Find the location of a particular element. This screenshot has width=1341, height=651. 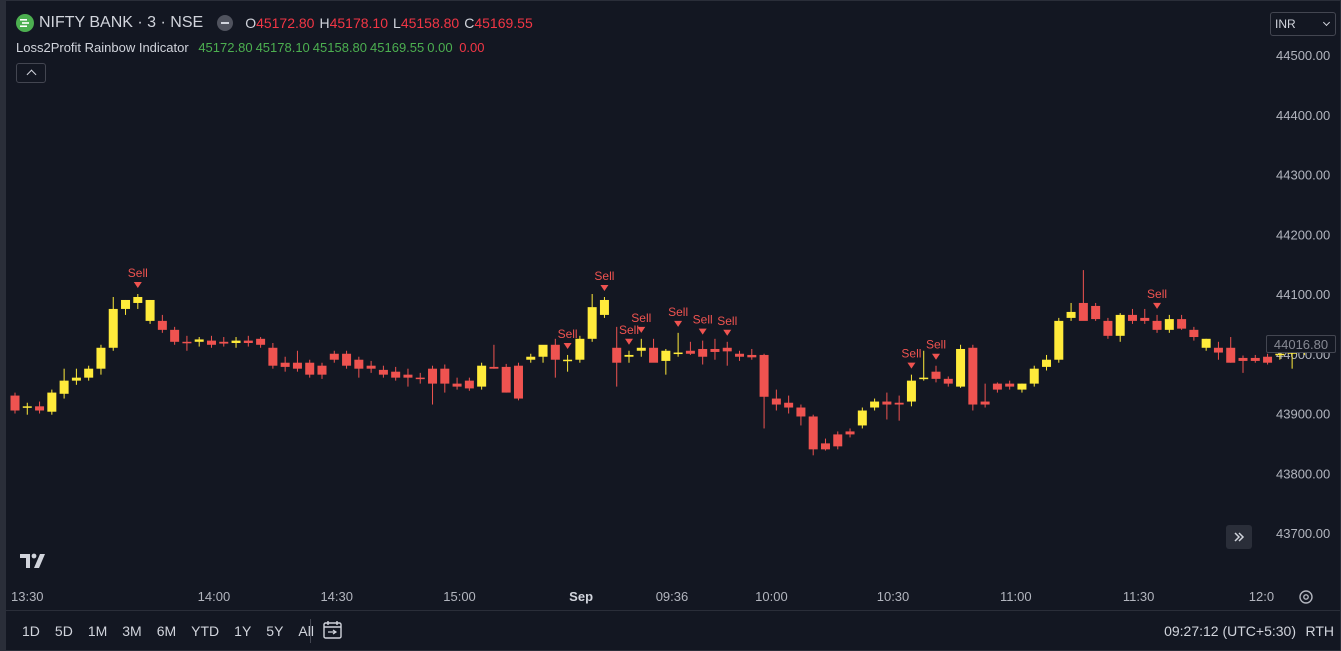

range-button-1m: 1M is located at coordinates (97, 631).